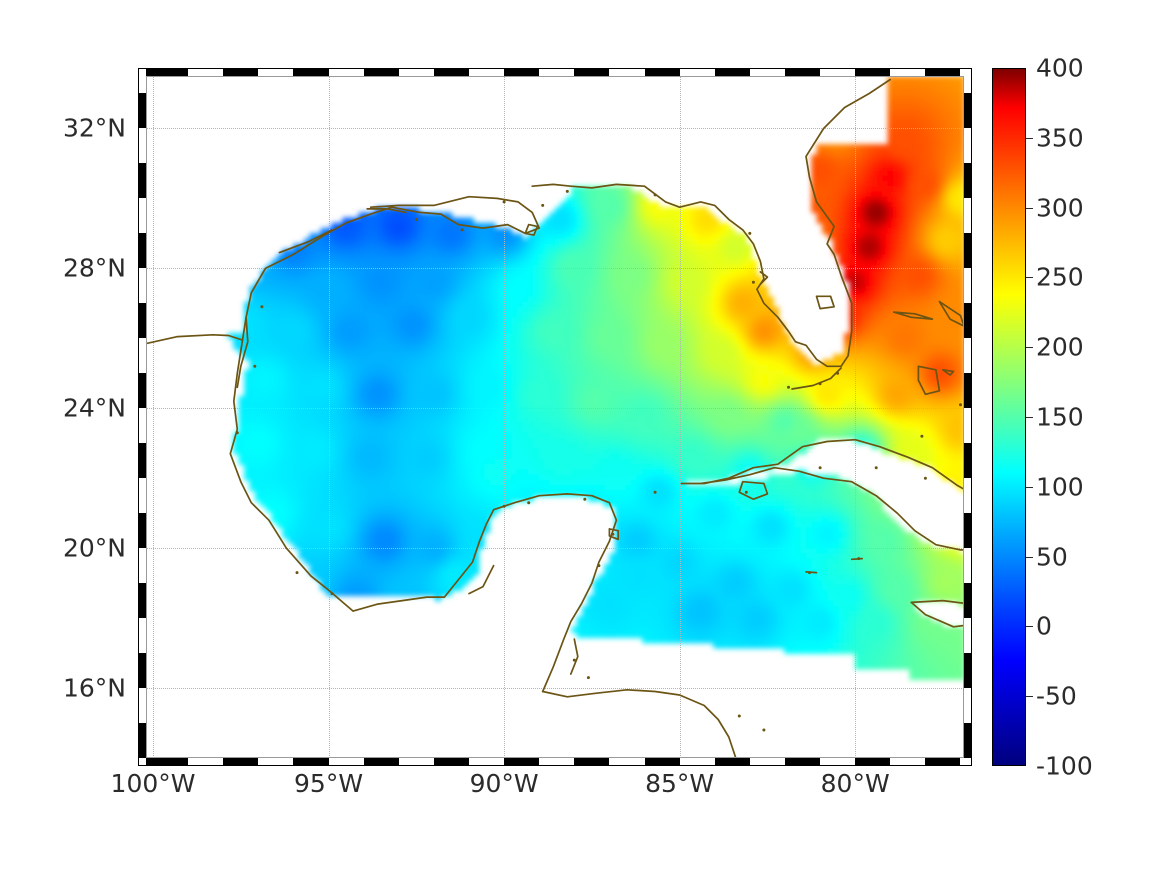 The height and width of the screenshot is (875, 1167). Describe the element at coordinates (1044, 626) in the screenshot. I see `colorbar-tick-label: 0` at that location.